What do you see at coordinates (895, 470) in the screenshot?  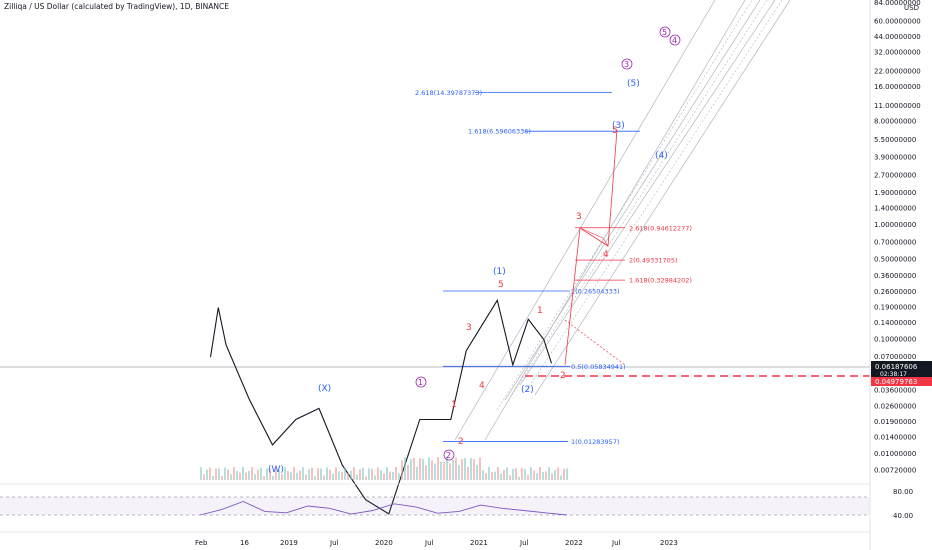 I see `price-tick: 0.00720000` at bounding box center [895, 470].